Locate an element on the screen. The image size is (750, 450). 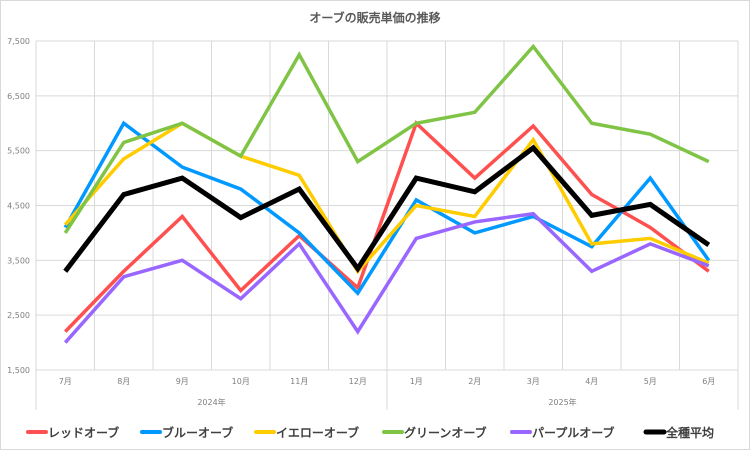
x-tick-label: 4月 is located at coordinates (591, 381).